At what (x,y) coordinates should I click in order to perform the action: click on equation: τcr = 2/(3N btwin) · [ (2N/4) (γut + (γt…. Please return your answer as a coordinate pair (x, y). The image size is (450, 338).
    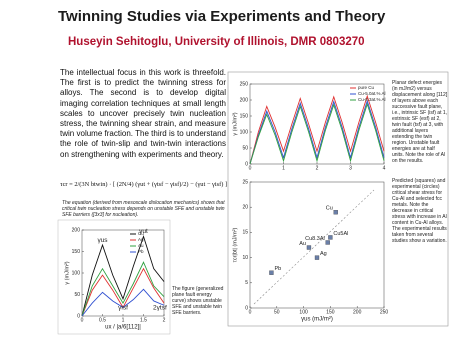
    Looking at the image, I should click on (144, 184).